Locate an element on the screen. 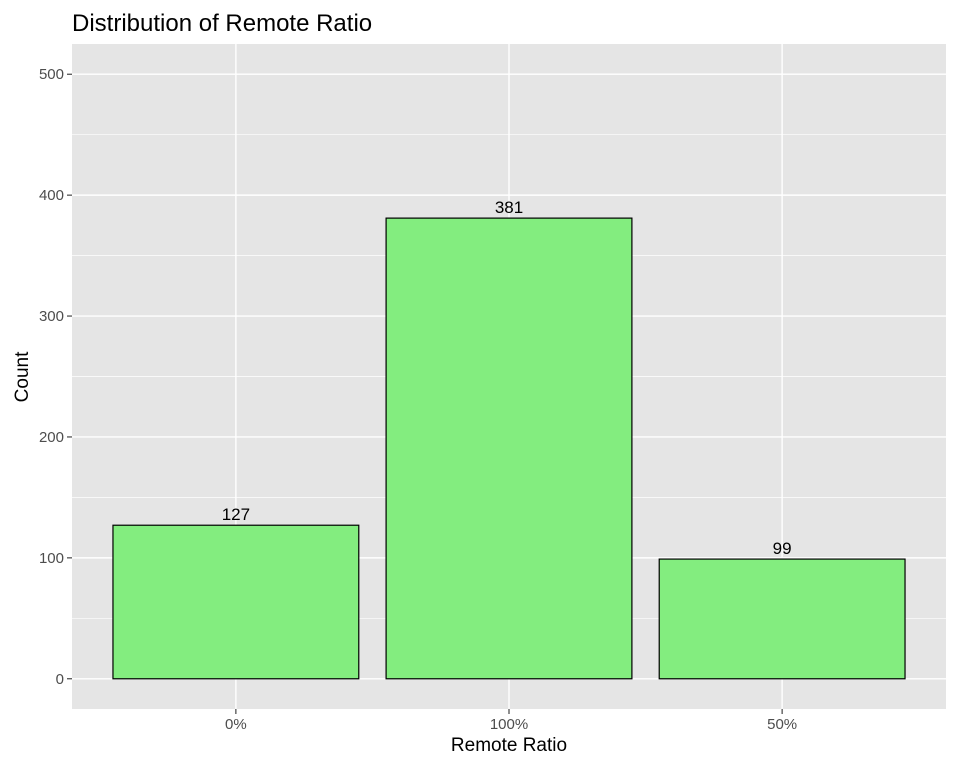 This screenshot has height=768, width=960. y-tick-label: 100 is located at coordinates (51, 558).